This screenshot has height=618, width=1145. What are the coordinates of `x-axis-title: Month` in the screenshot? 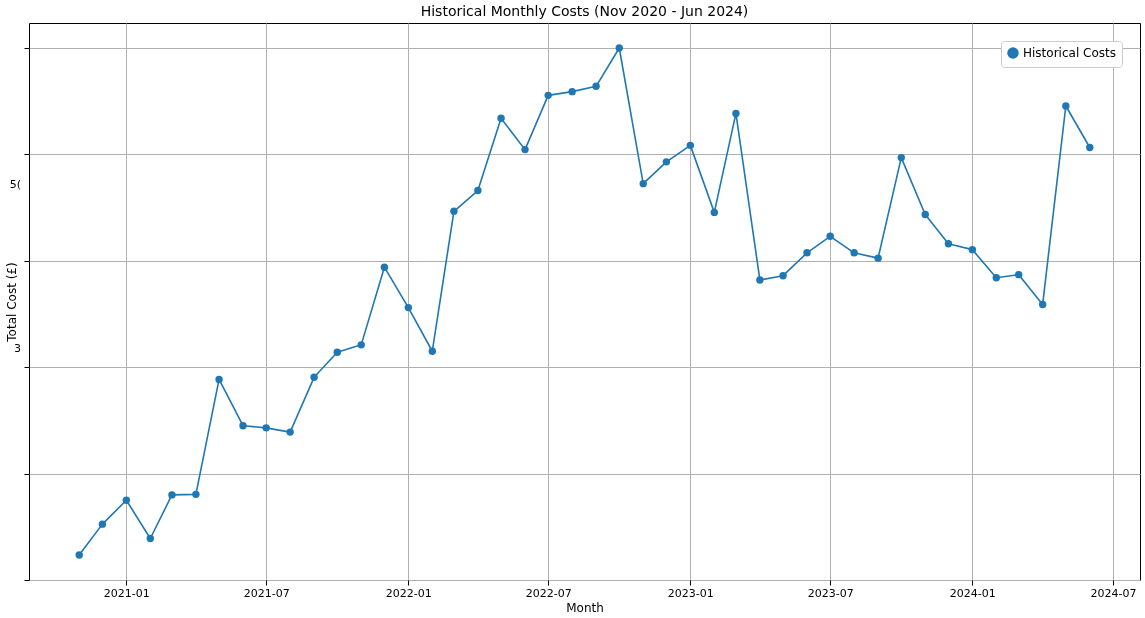 It's located at (585, 607).